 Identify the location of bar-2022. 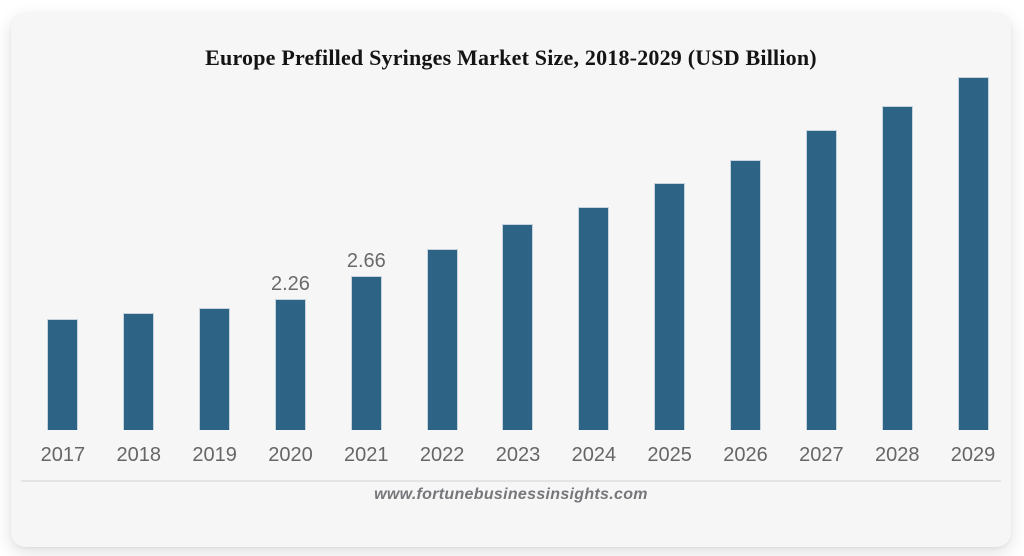
(442, 339).